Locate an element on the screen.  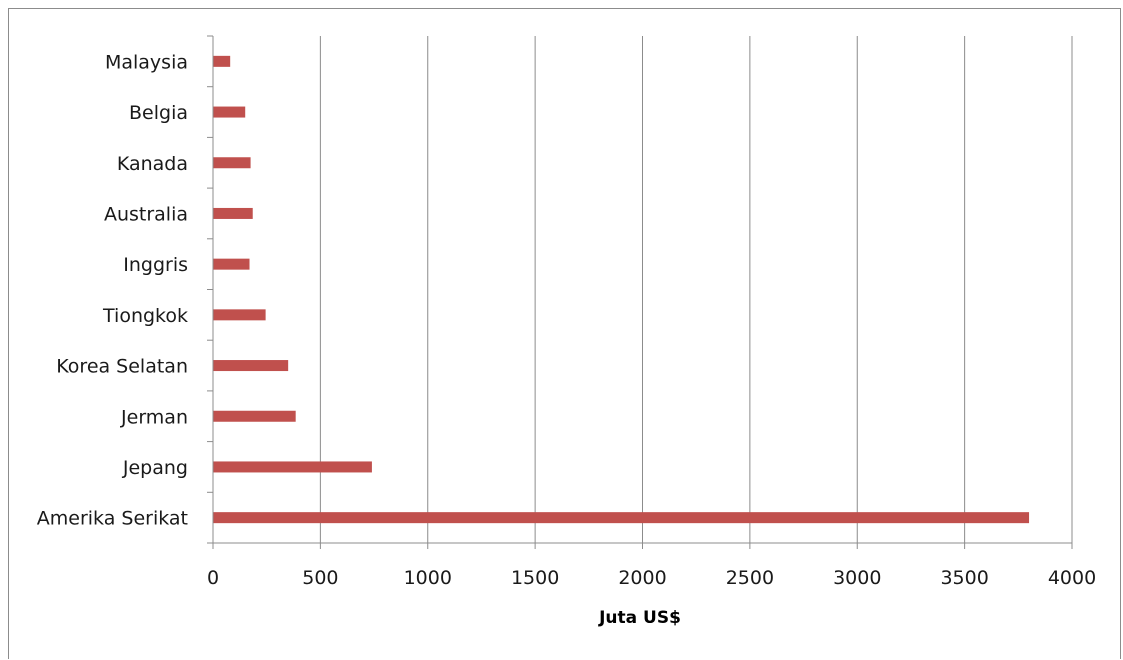
category-label: Kanada is located at coordinates (152, 164).